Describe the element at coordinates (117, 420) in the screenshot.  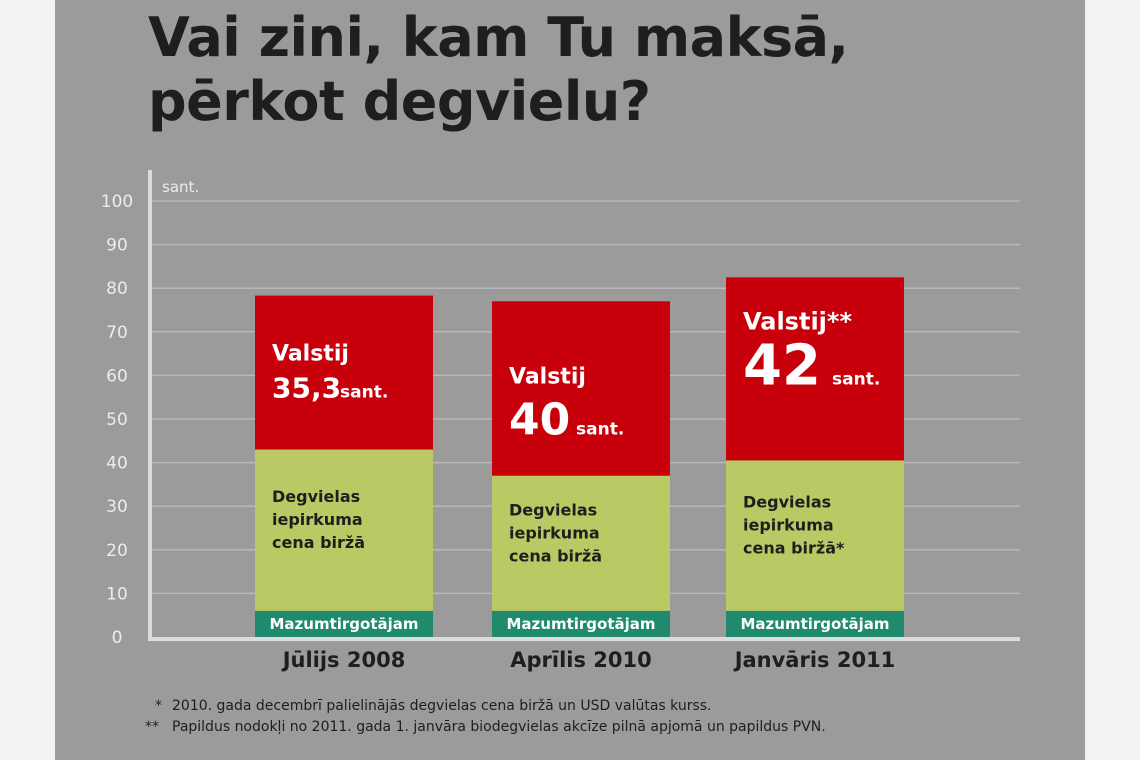
I see `y-tick-label: 50` at that location.